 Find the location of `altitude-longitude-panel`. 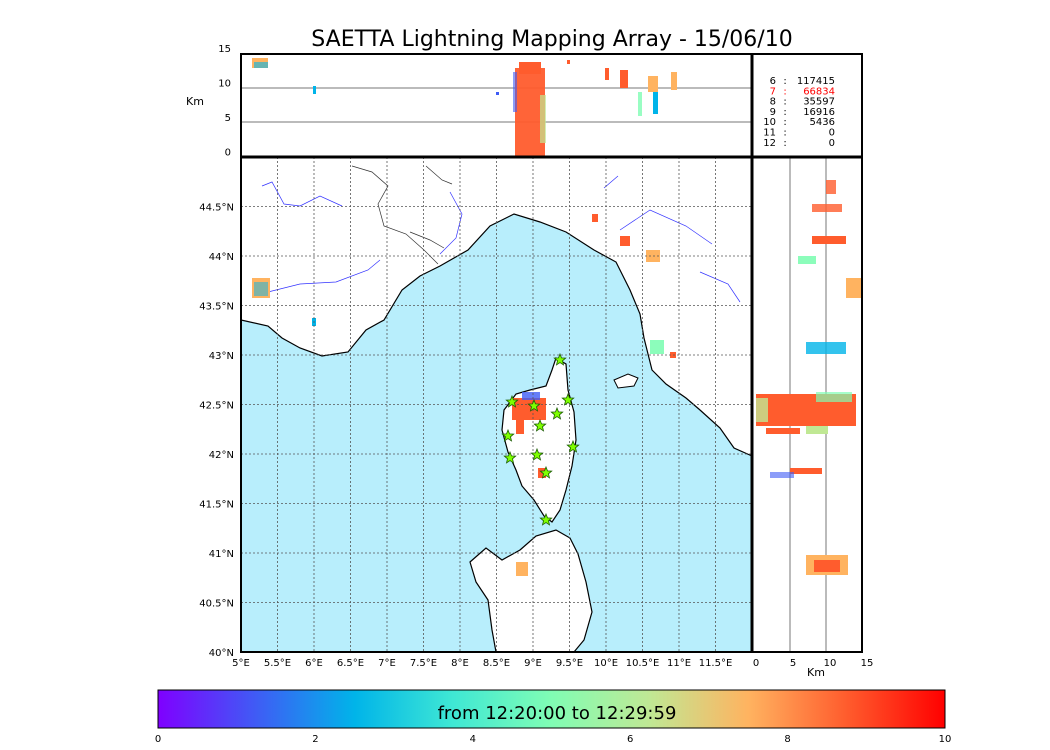

altitude-longitude-panel is located at coordinates (496, 105).